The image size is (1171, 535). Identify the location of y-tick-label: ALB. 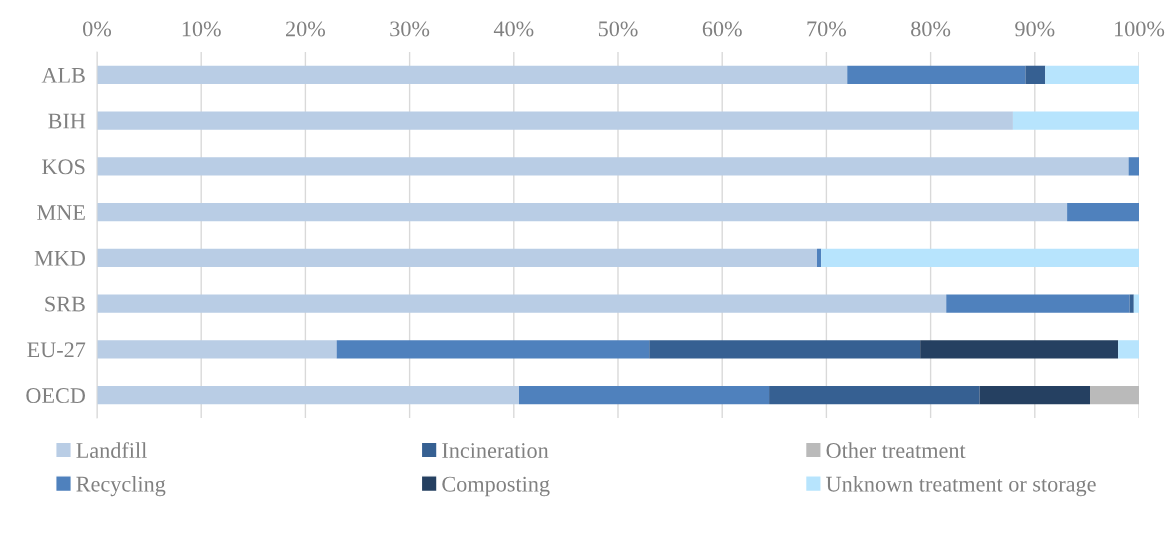
(63, 75).